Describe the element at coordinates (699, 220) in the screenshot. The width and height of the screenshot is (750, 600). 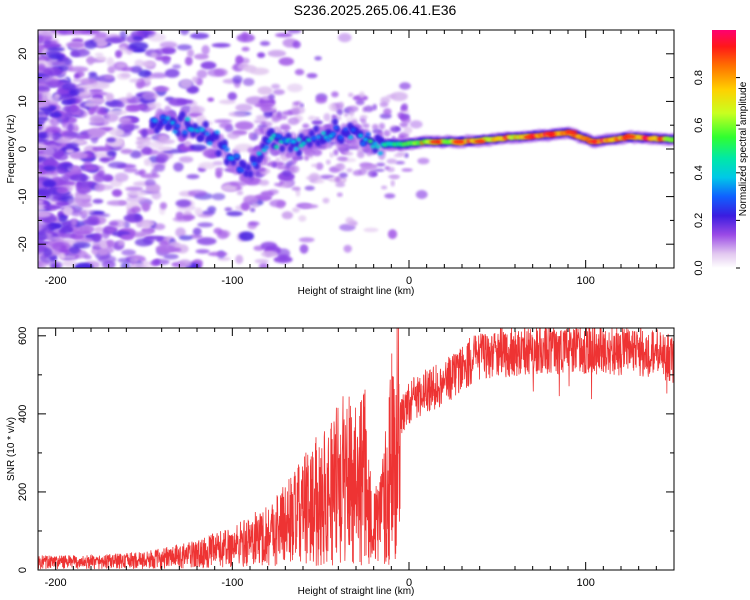
I see `colorbar-tick-label: 0.2` at that location.